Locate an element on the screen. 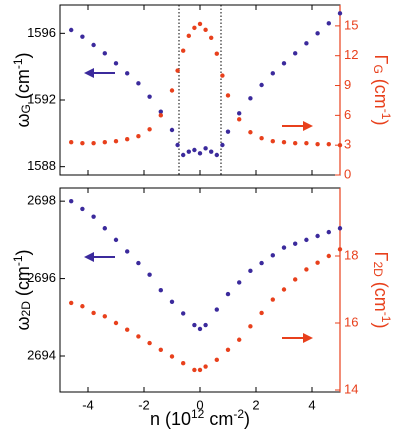  x-tick-label: -2 is located at coordinates (144, 404).